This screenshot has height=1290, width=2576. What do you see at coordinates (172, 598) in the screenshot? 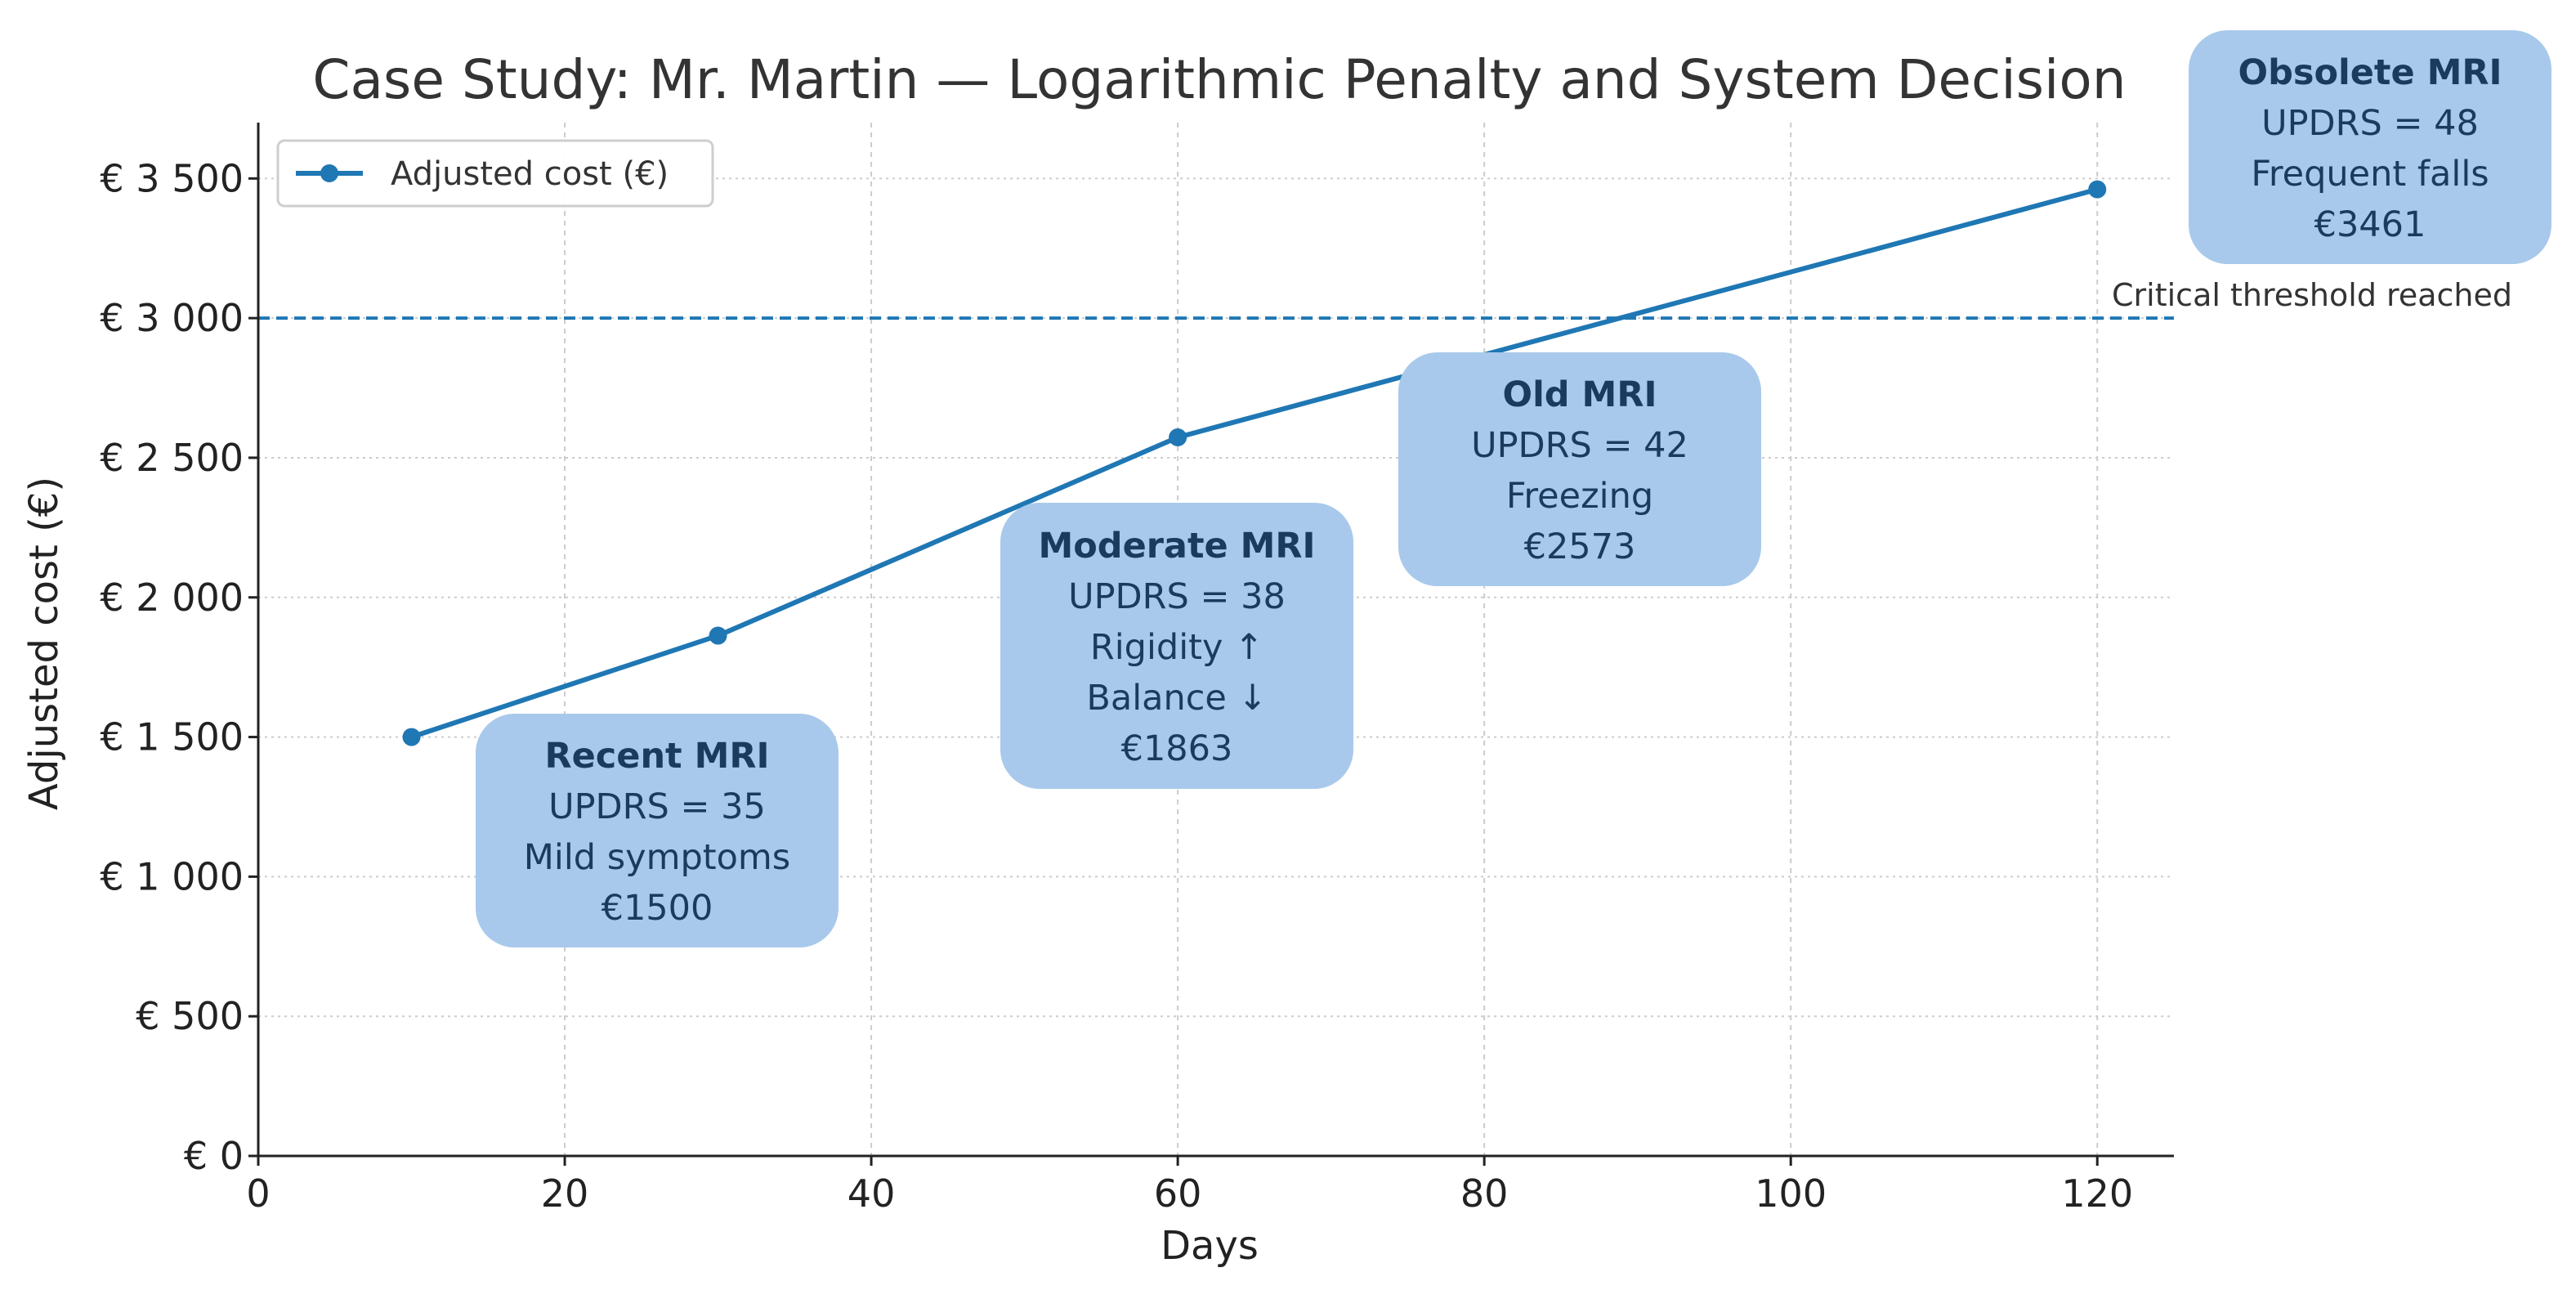
I see `y-tick-label: € 2 000` at bounding box center [172, 598].